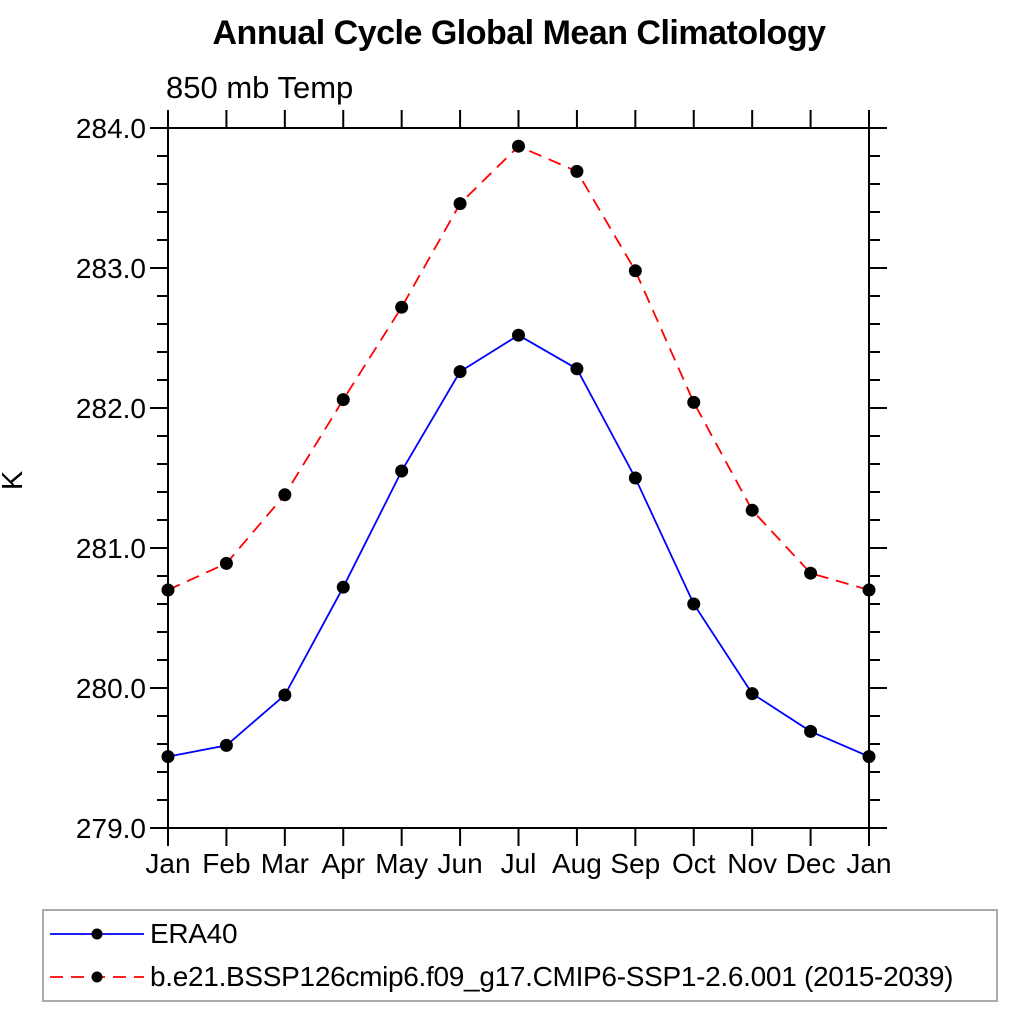  What do you see at coordinates (111, 548) in the screenshot?
I see `y-tick-label: 281.0` at bounding box center [111, 548].